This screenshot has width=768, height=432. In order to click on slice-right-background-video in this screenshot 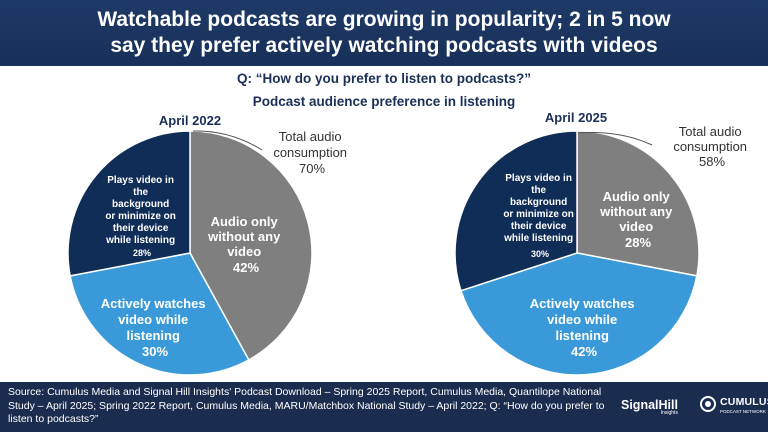, I will do `click(516, 211)`.